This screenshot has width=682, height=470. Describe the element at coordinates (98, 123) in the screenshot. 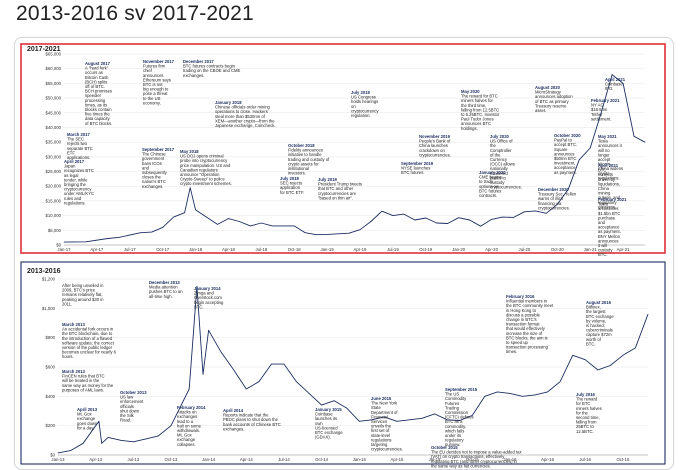

I see `annotation-text-line: of BTC blocks.` at that location.